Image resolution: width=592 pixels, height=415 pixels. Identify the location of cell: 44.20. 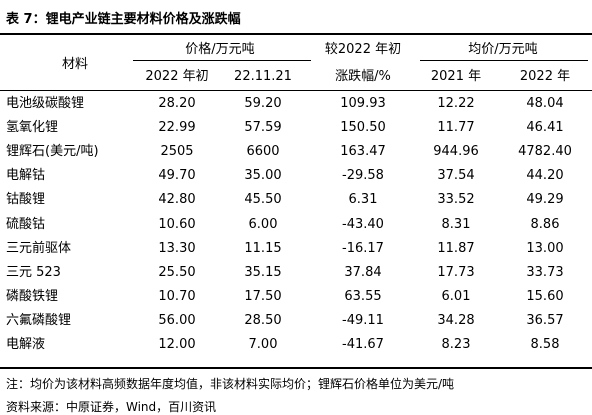
(545, 176).